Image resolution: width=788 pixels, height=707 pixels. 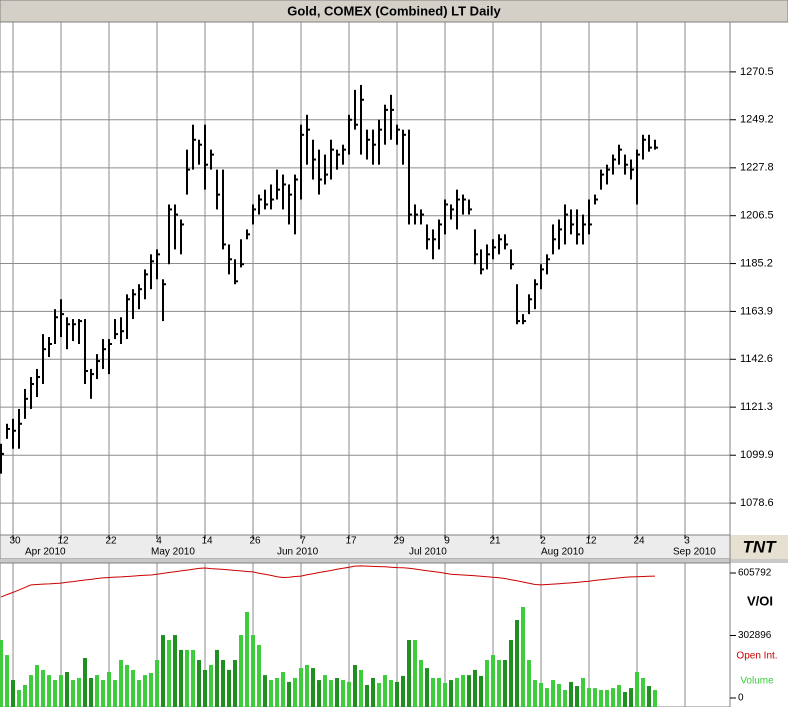 What do you see at coordinates (687, 541) in the screenshot?
I see `x-tick-label: 3` at bounding box center [687, 541].